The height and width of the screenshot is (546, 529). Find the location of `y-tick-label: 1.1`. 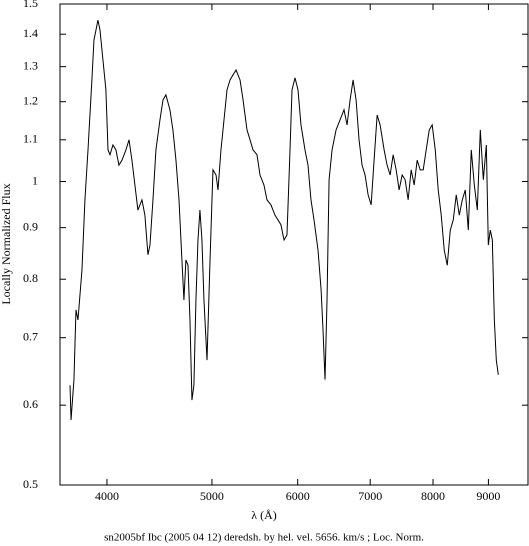

y-tick-label: 1.1 is located at coordinates (30, 139).